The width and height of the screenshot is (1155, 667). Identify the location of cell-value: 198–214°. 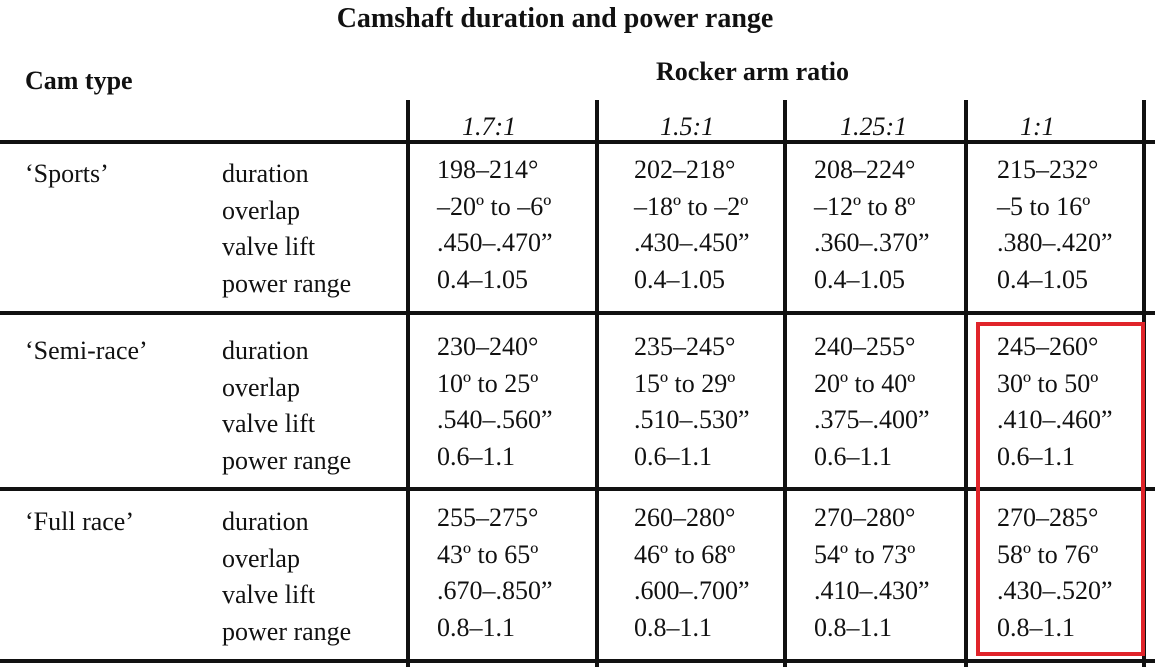
(488, 169).